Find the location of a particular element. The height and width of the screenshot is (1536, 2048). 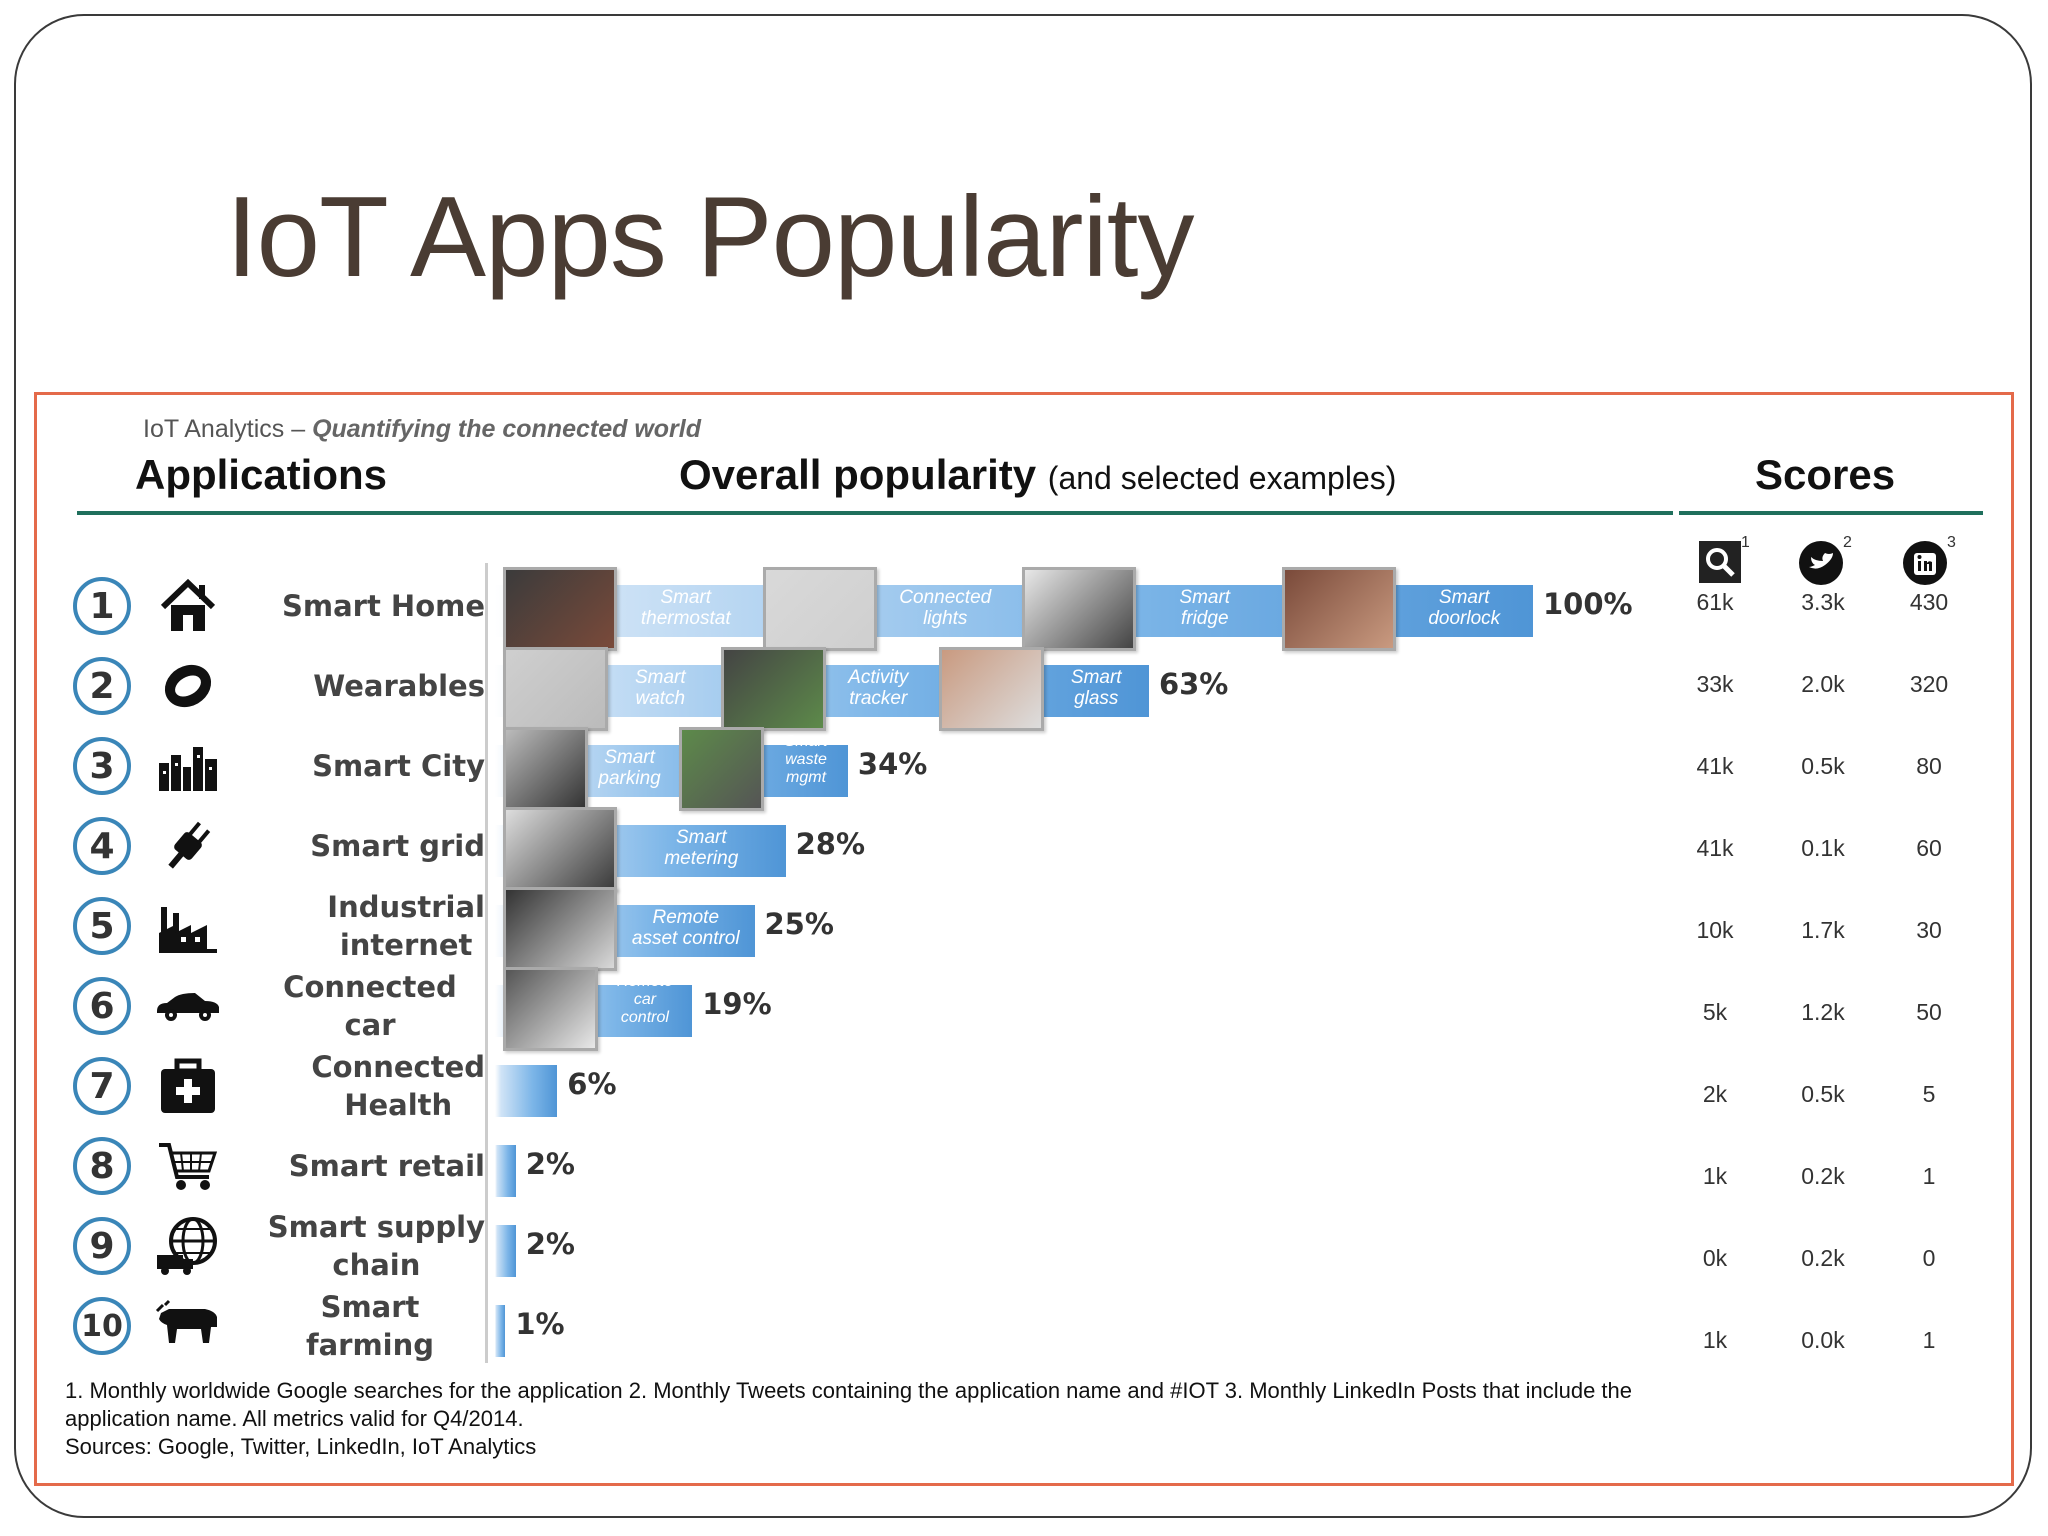

popularity-value-label: 1% is located at coordinates (540, 1324).